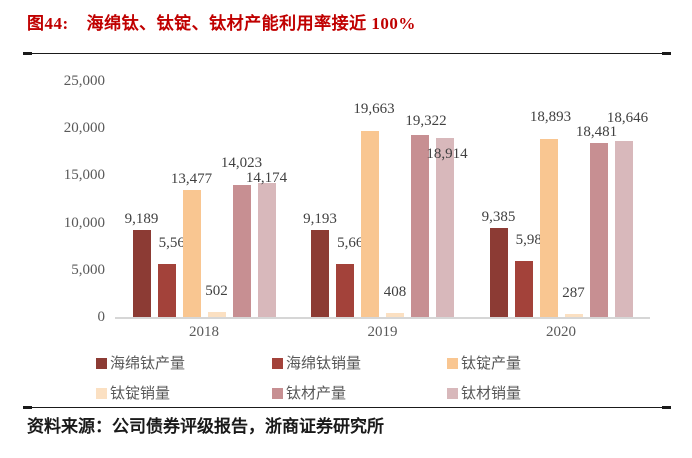 The width and height of the screenshot is (692, 458). Describe the element at coordinates (251, 23) in the screenshot. I see `figure-title-text: 海绵钛、钛锭、钛材产能利用率接近 100%` at that location.